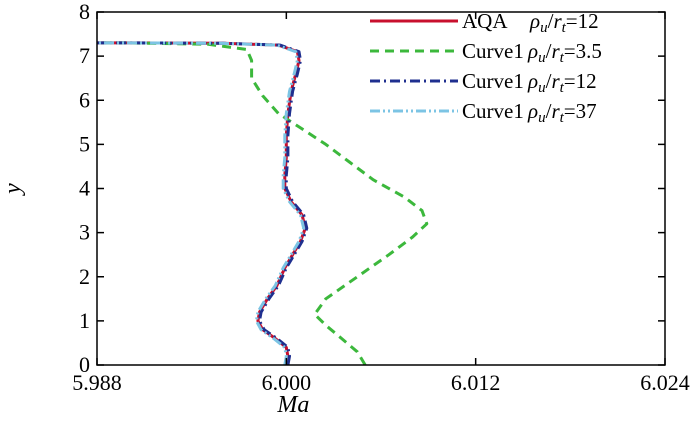  What do you see at coordinates (287, 382) in the screenshot?
I see `x-tick-label: 6.000` at bounding box center [287, 382].